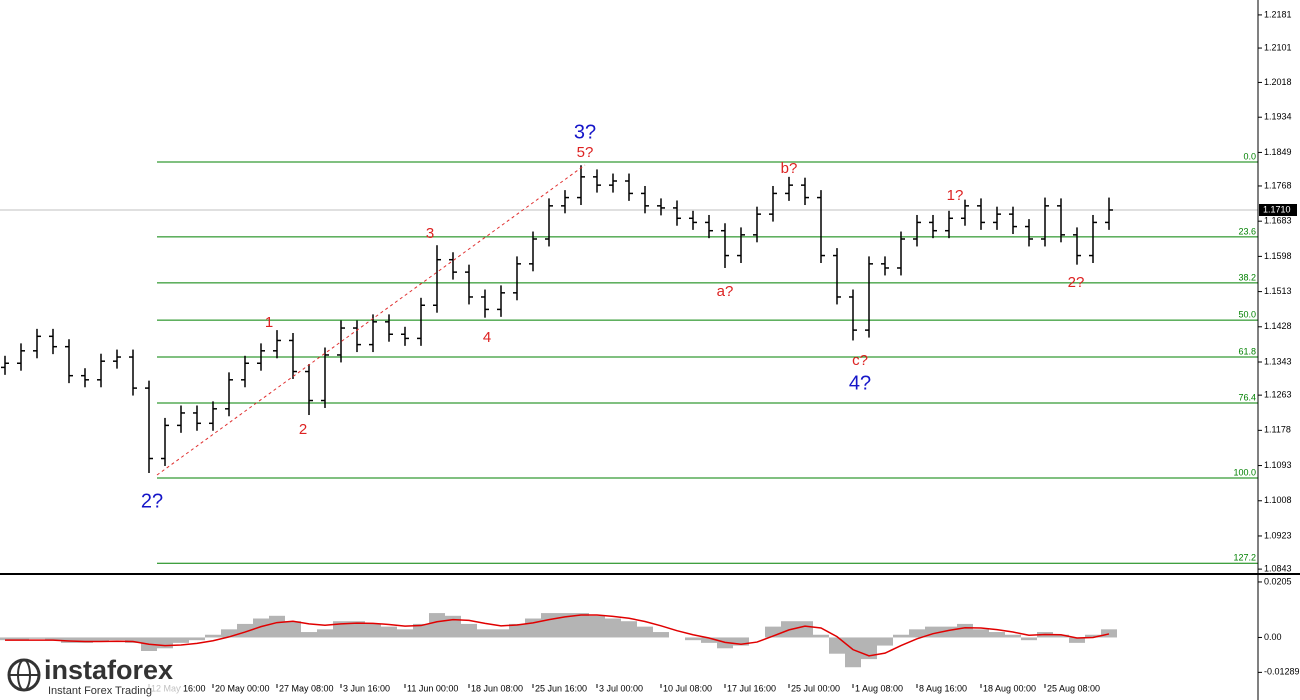 The image size is (1300, 700). Describe the element at coordinates (1277, 430) in the screenshot. I see `y-tick-label: 1.1178` at that location.